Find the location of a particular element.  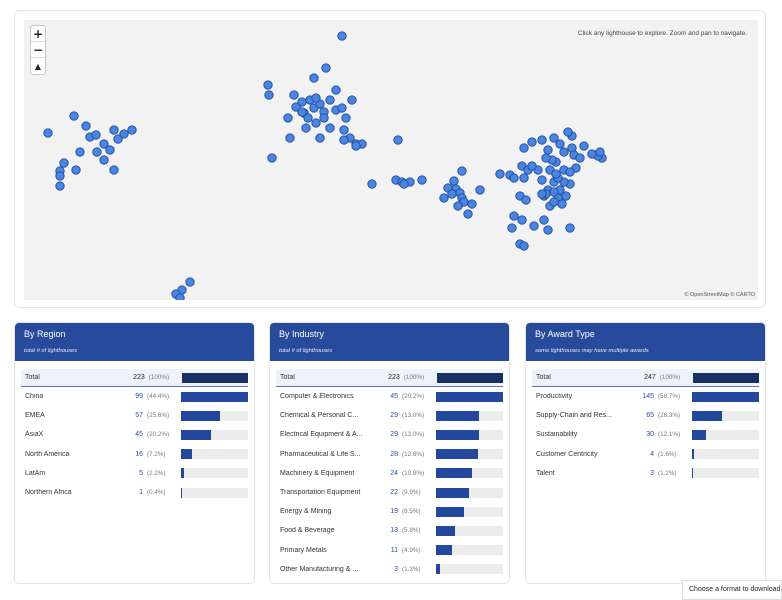

industry-row: Energy & Mining 19 (8.5%) is located at coordinates (389, 511).